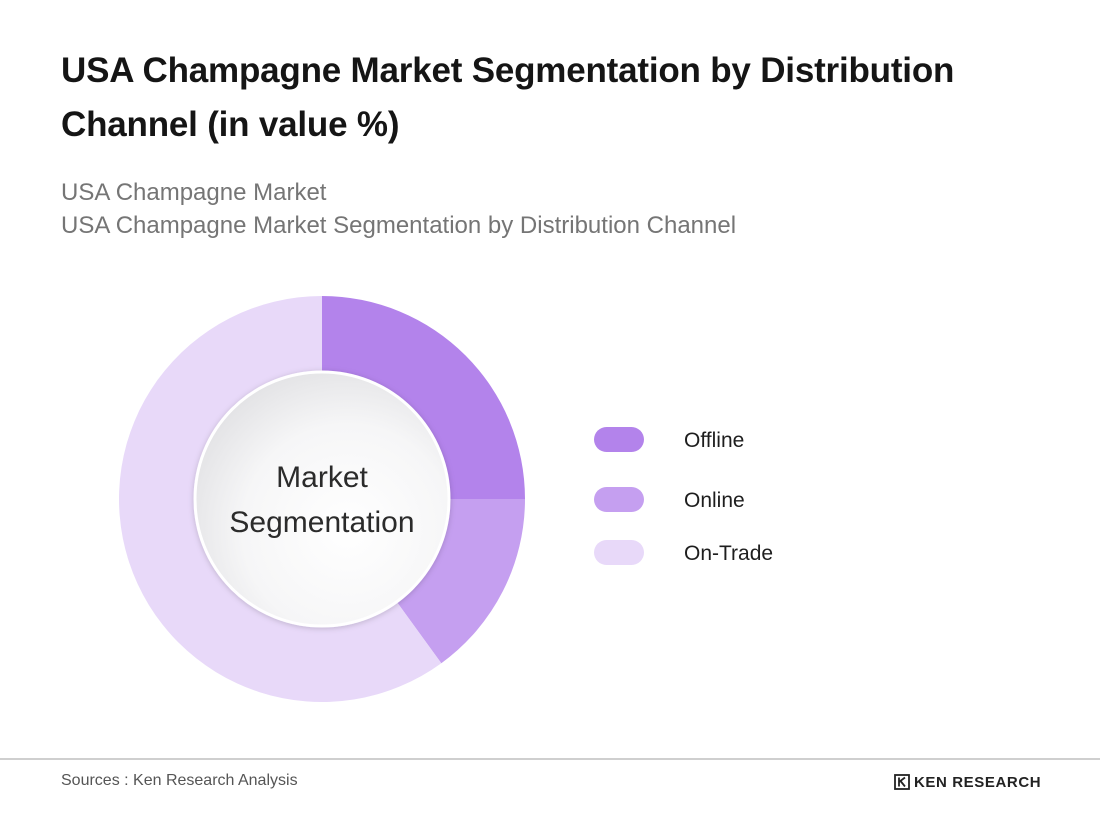  Describe the element at coordinates (619, 552) in the screenshot. I see `legend-swatch-on-trade` at that location.